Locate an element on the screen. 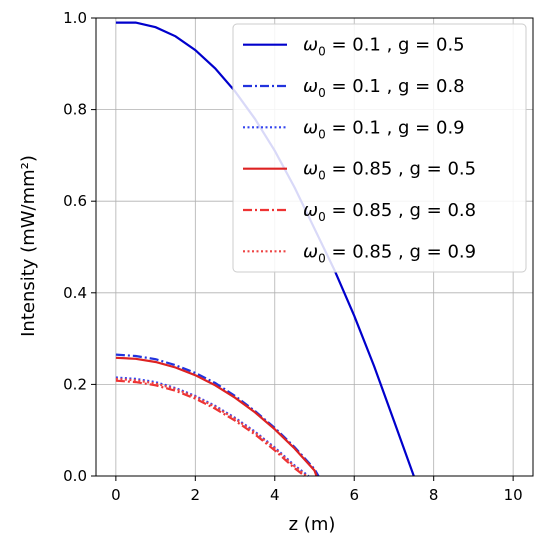  legend-label: ω0 = 0.85 , g = 0.8 is located at coordinates (389, 212).